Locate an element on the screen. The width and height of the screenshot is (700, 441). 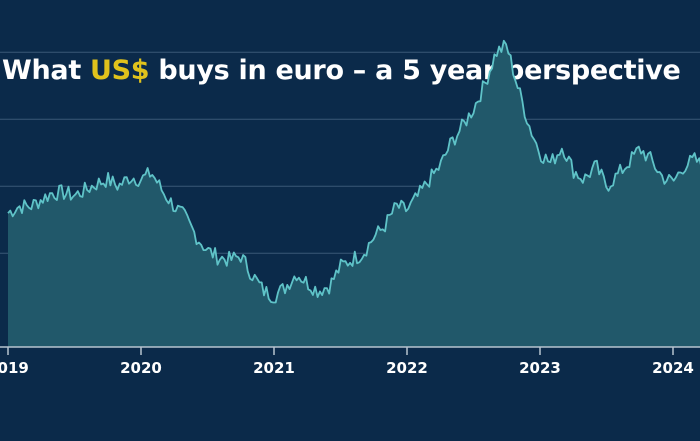
x-tick-label-2021: 2021 is located at coordinates (274, 368).